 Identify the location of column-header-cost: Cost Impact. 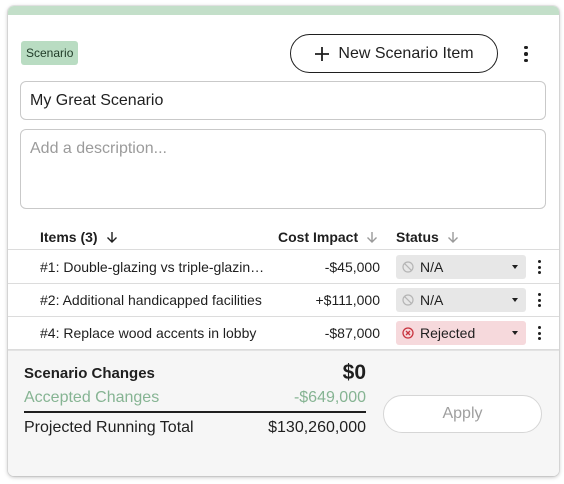
(328, 237).